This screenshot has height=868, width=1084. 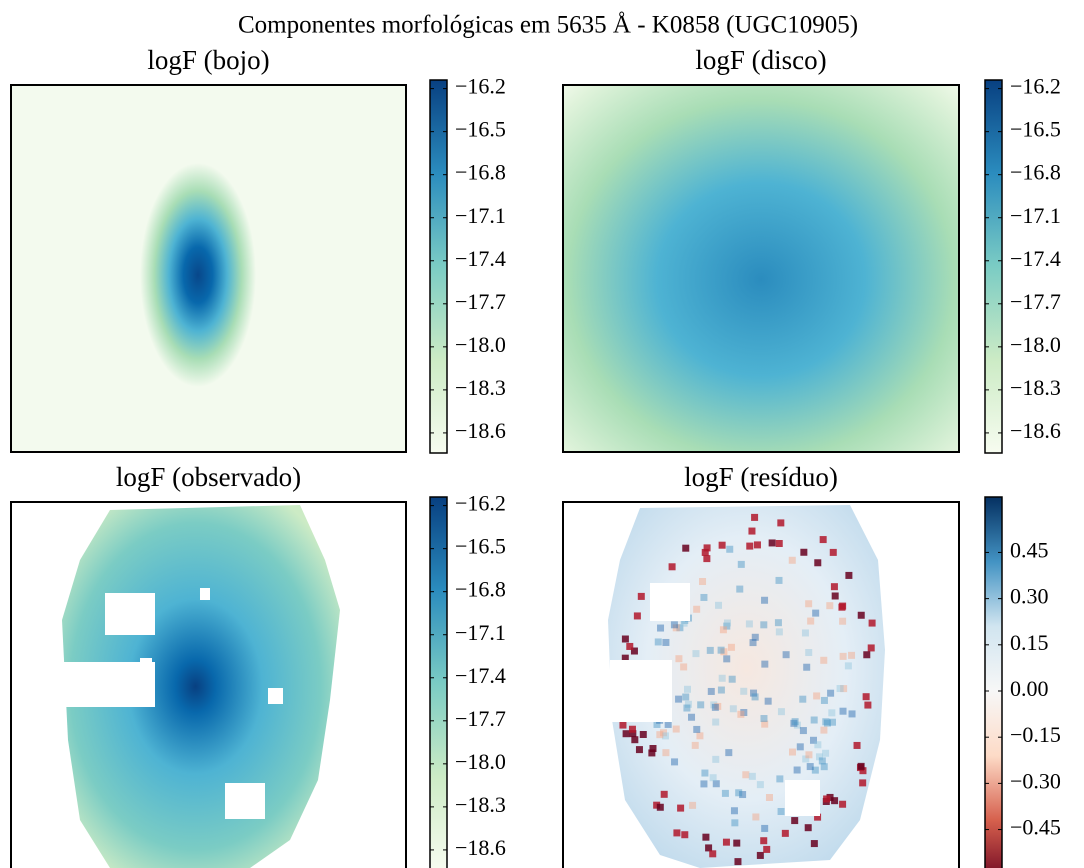 What do you see at coordinates (1035, 780) in the screenshot?
I see `colorbar-tick-label: −0.30` at bounding box center [1035, 780].